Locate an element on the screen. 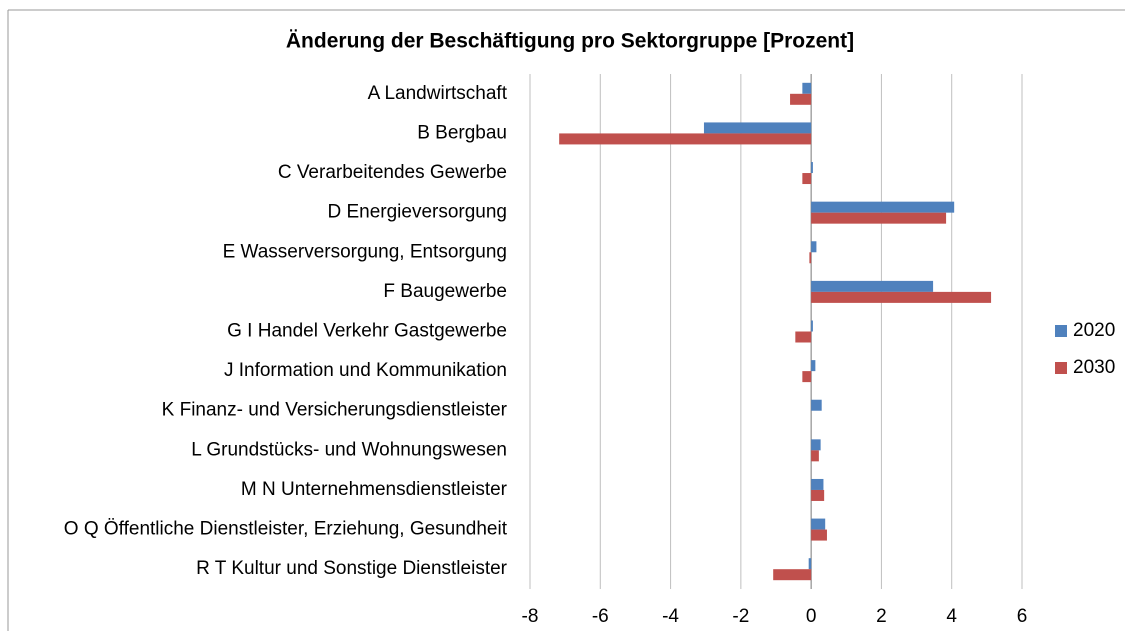 The height and width of the screenshot is (631, 1125). y-tick-label: J Information und Kommunikation is located at coordinates (365, 370).